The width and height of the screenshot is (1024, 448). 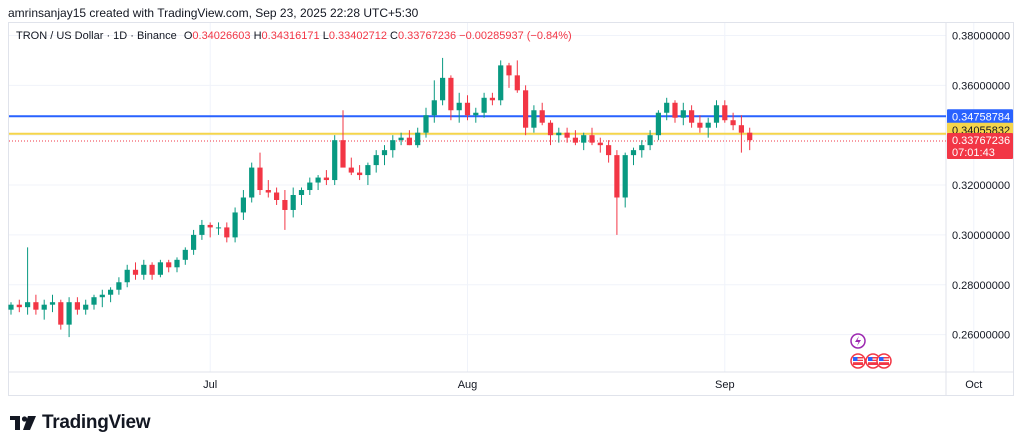 What do you see at coordinates (981, 86) in the screenshot?
I see `y-tick-label: 0.36000000` at bounding box center [981, 86].